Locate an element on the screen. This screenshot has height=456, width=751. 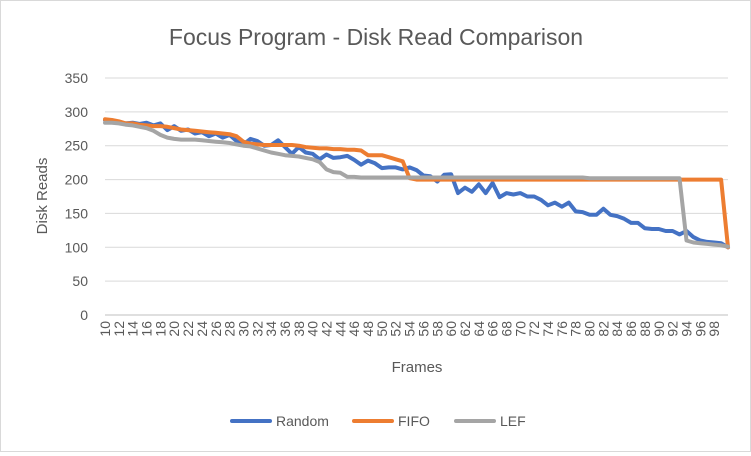
x-tick-label: 54 is located at coordinates (410, 329).